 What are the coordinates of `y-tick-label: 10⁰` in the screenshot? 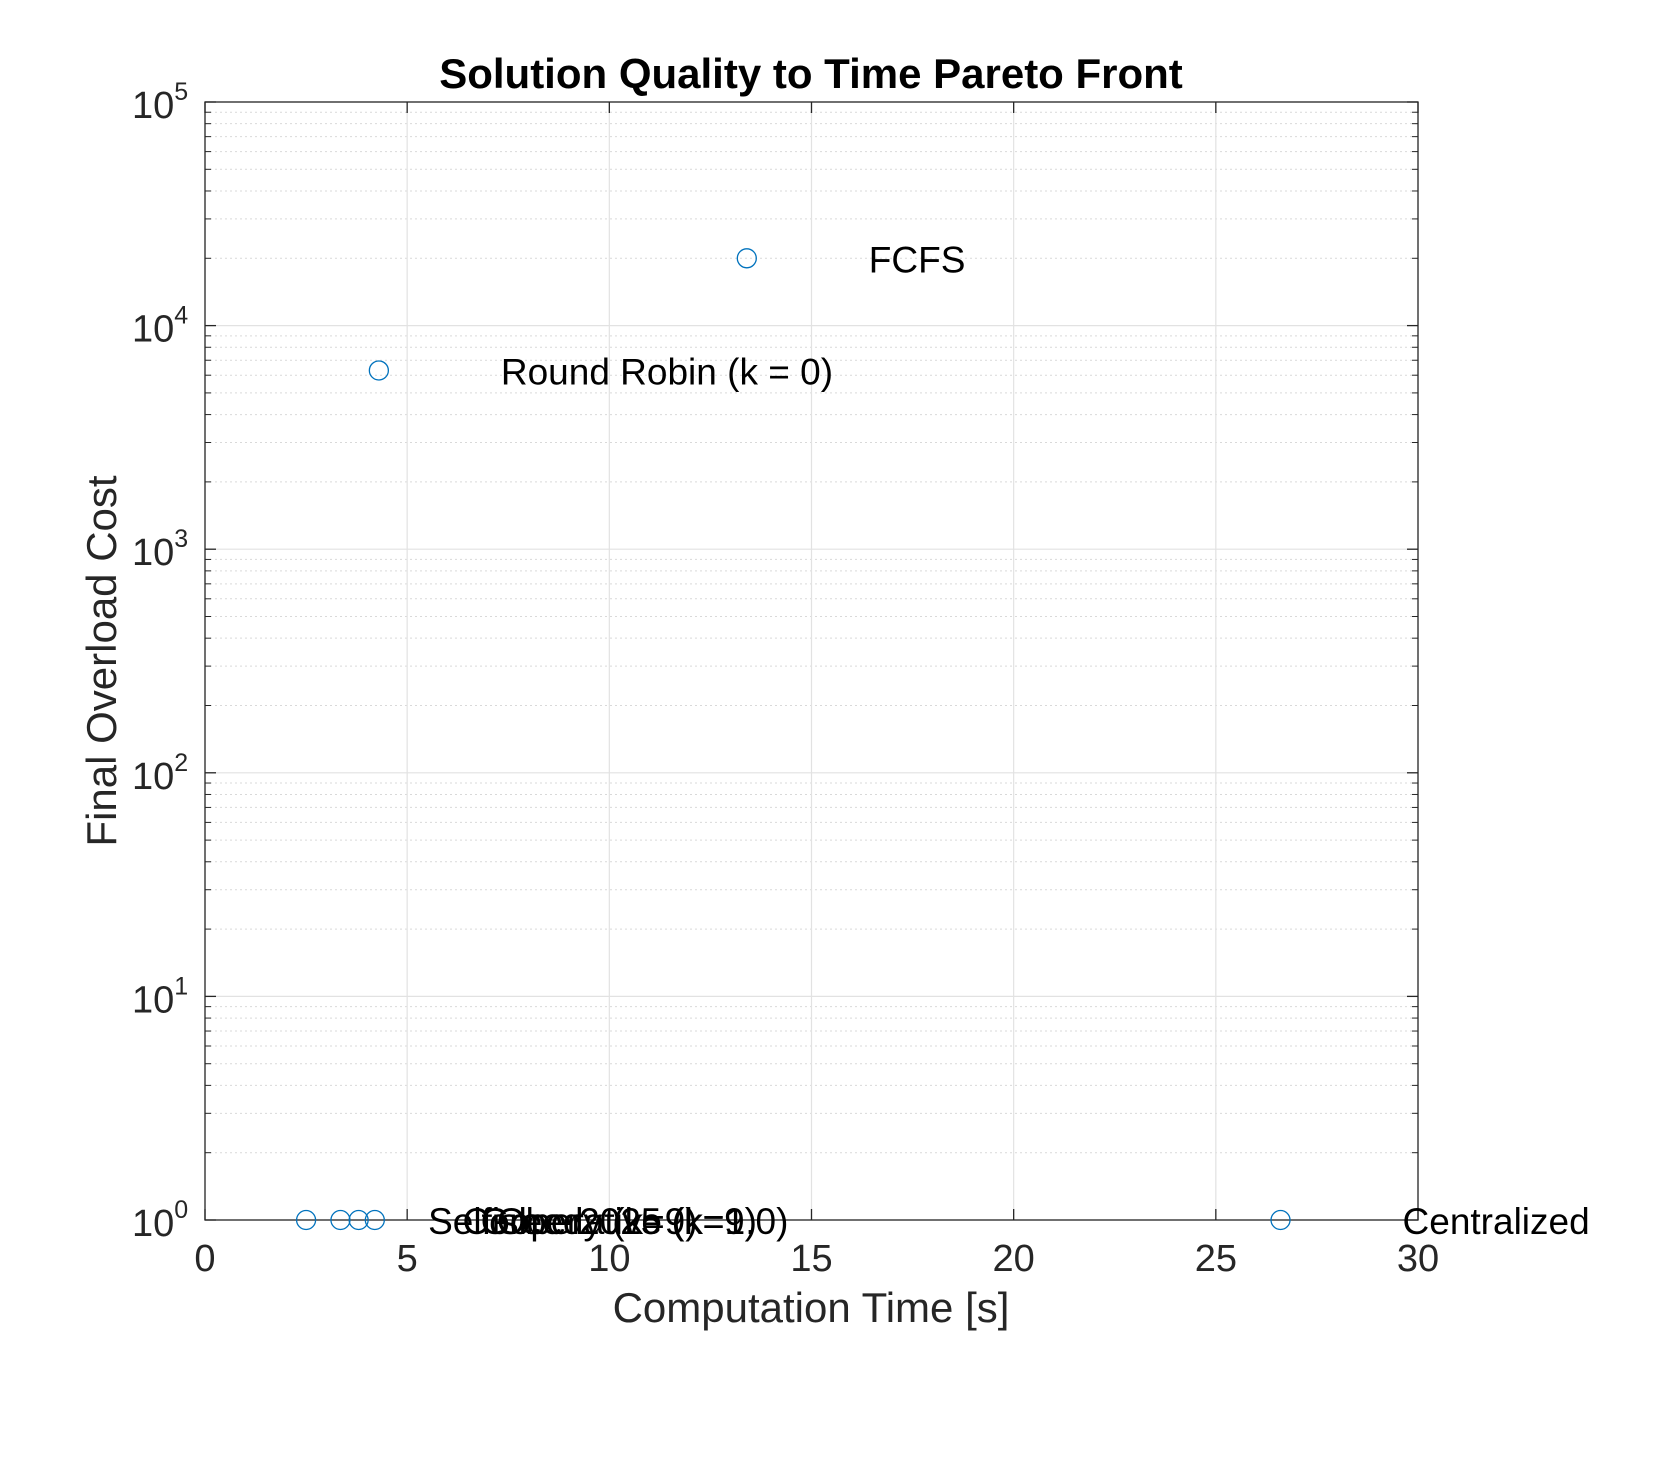 It's located at (160, 1220).